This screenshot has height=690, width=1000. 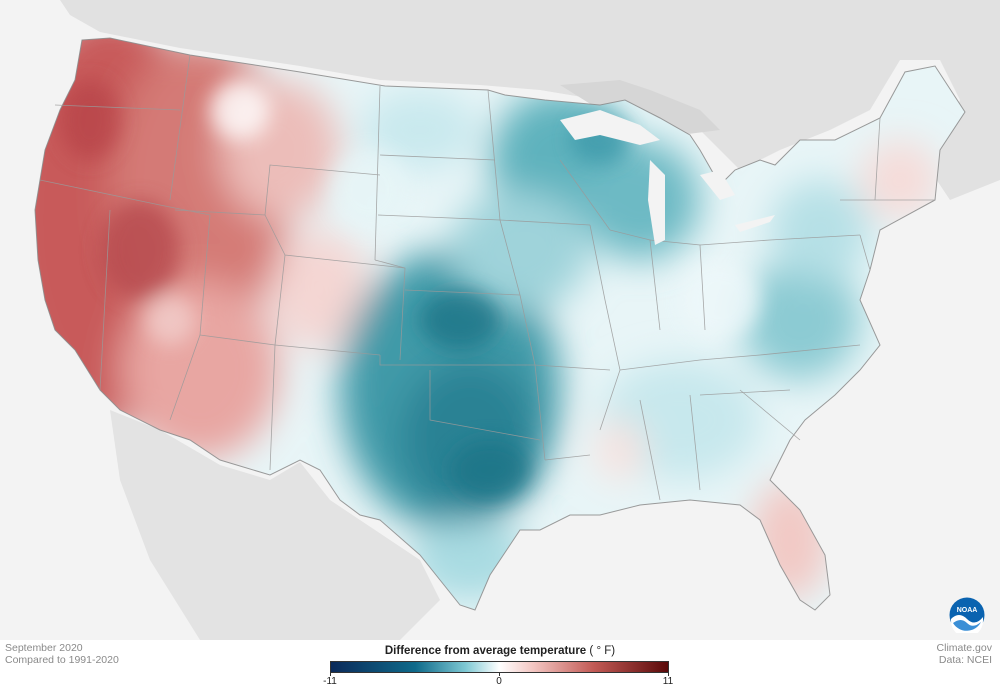 What do you see at coordinates (485, 651) in the screenshot?
I see `legend-title-text: Difference from average temperature` at bounding box center [485, 651].